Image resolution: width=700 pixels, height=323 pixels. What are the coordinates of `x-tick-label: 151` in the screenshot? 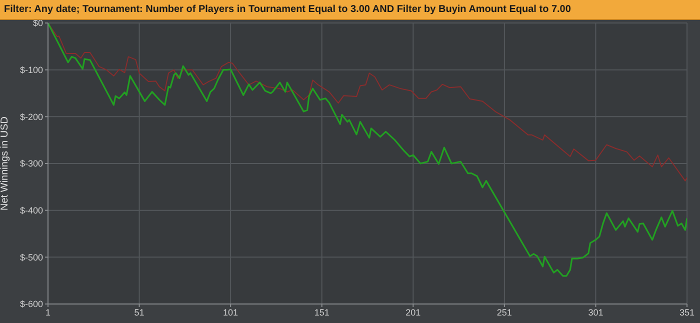 It's located at (322, 312).